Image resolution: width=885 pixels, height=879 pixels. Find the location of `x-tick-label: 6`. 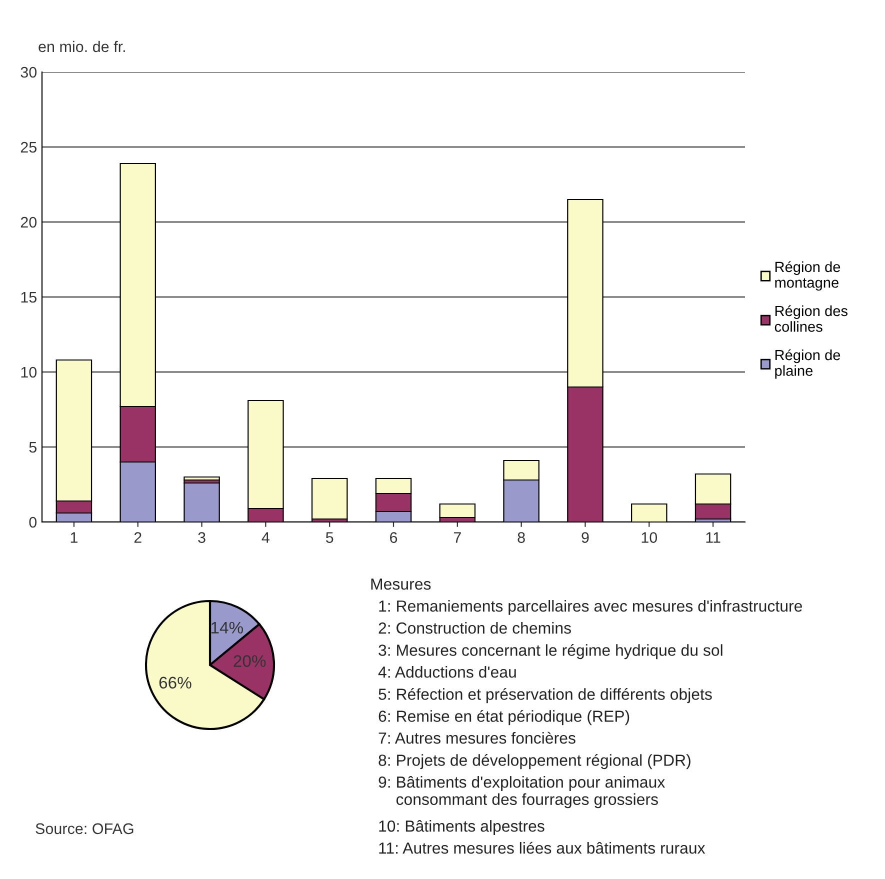

x-tick-label: 6 is located at coordinates (394, 537).